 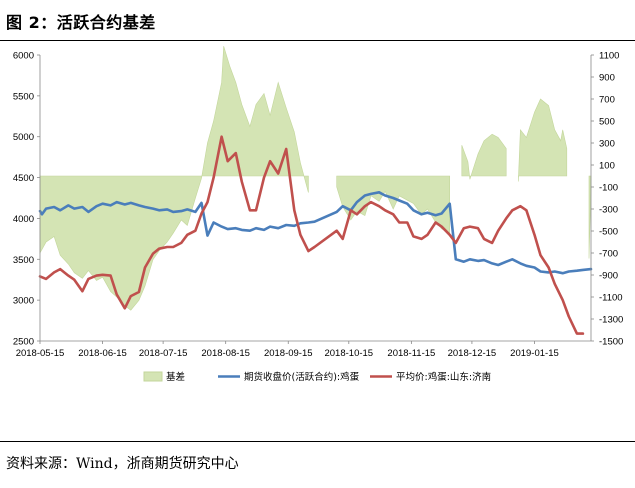 What do you see at coordinates (102, 353) in the screenshot?
I see `x-tick-label: 2018-06-15` at bounding box center [102, 353].